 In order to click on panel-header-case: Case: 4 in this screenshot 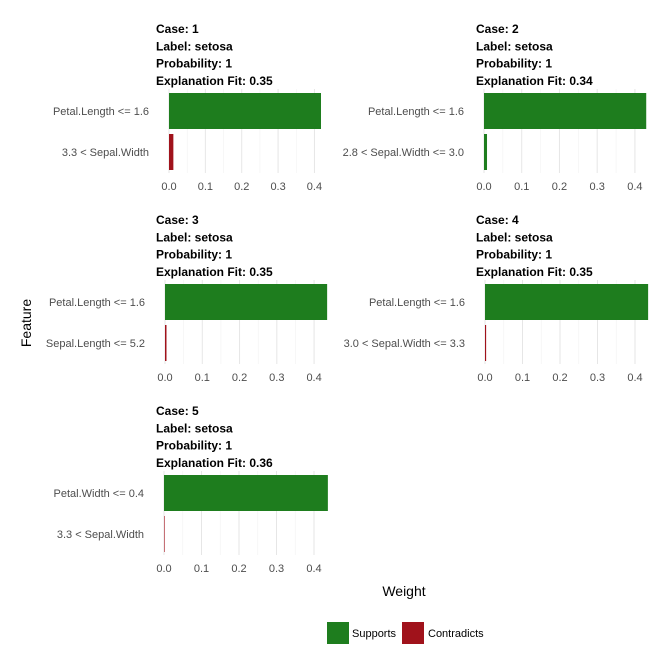, I will do `click(497, 220)`.